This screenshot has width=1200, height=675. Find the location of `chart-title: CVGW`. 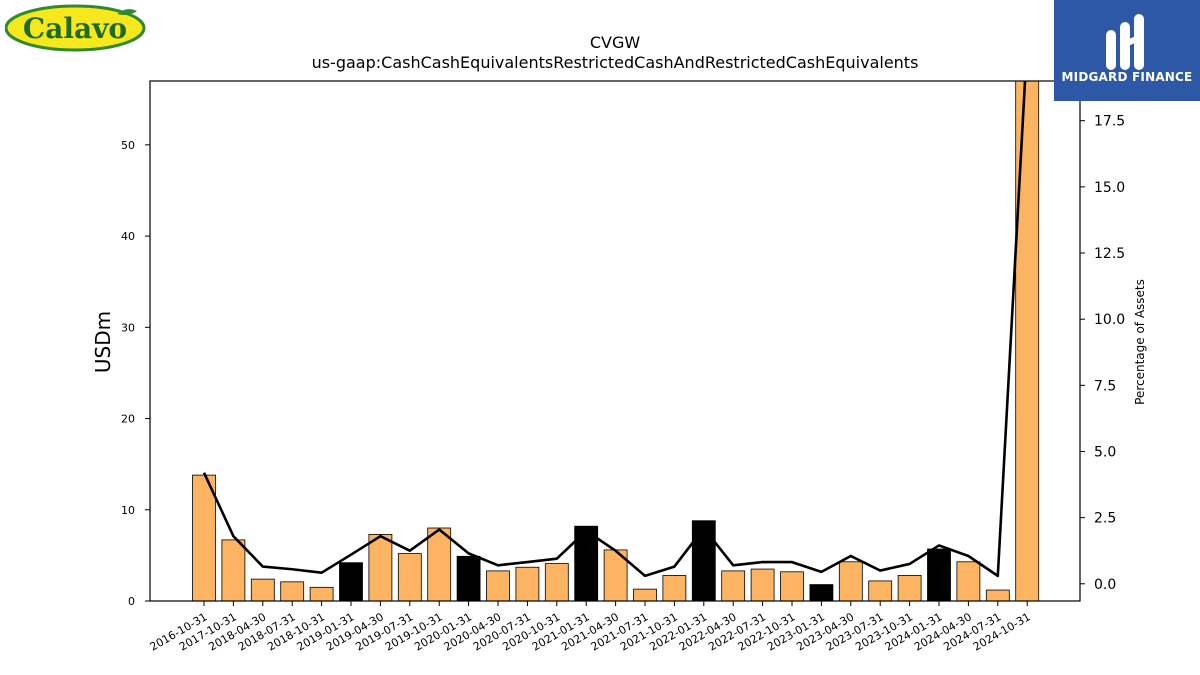

chart-title: CVGW is located at coordinates (615, 42).